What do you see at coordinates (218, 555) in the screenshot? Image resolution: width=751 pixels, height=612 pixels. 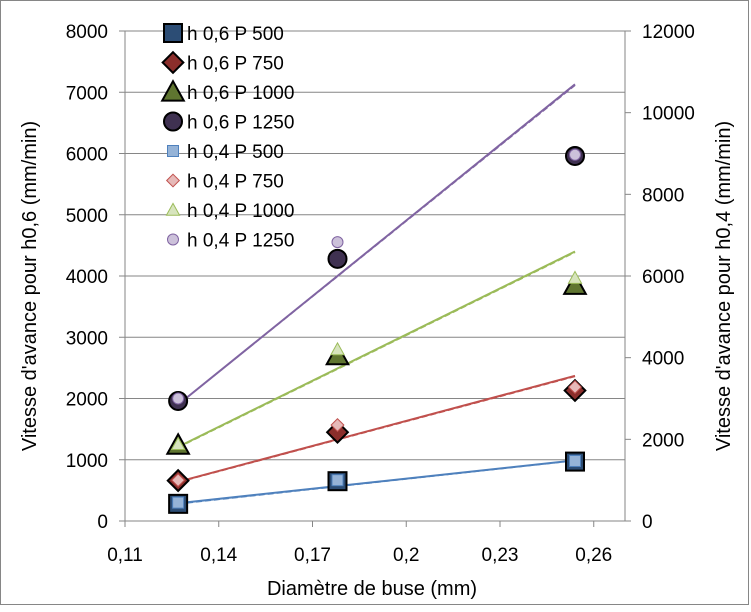 I see `x-tick-label: 0,14` at bounding box center [218, 555].